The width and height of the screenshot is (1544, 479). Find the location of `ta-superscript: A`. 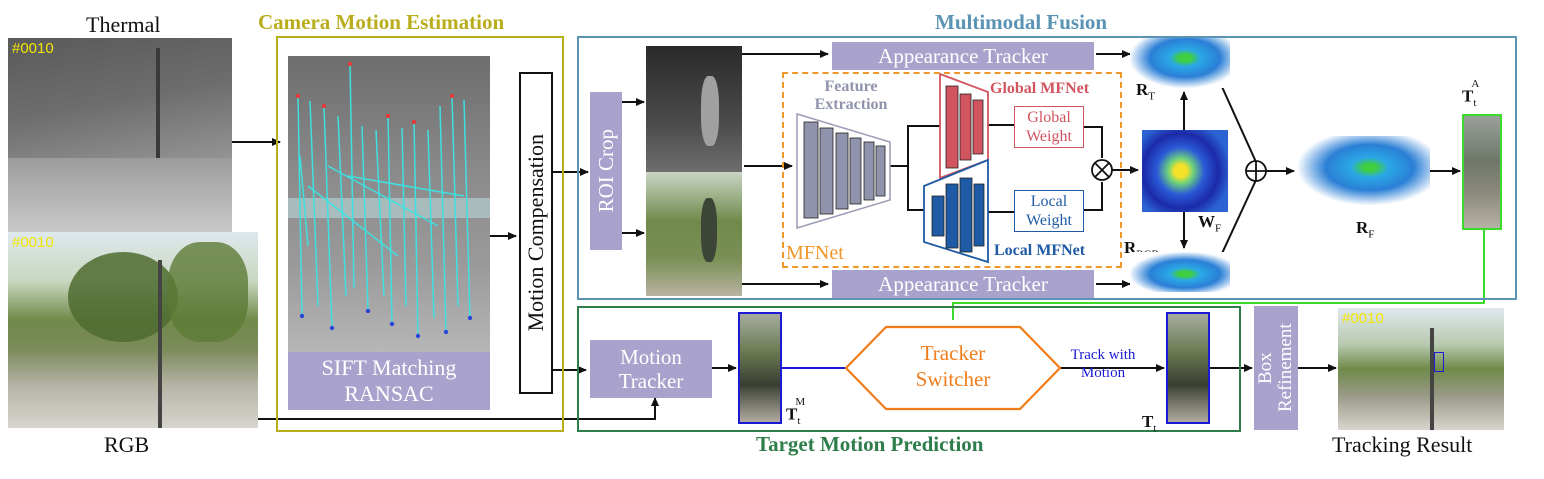

ta-superscript: A is located at coordinates (1475, 84).